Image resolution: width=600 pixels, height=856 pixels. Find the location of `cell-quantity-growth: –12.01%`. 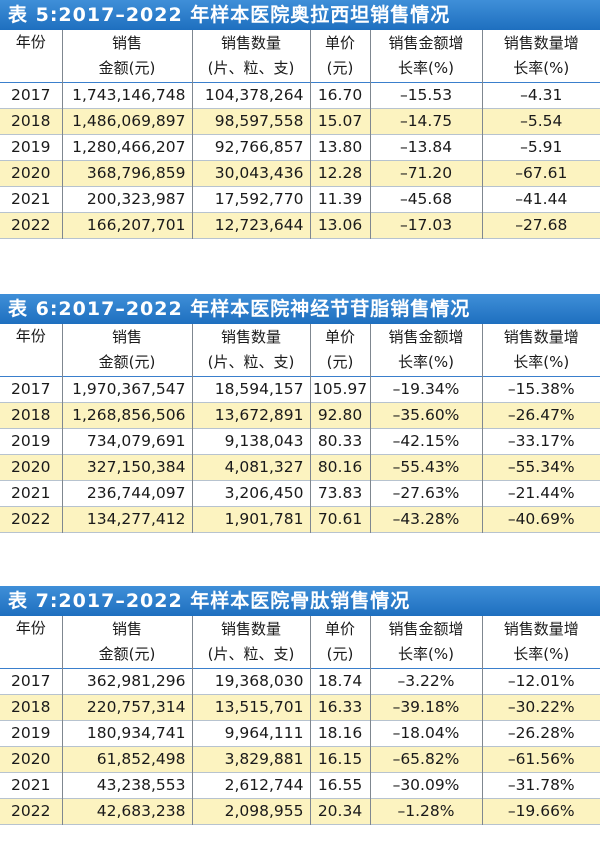

cell-quantity-growth: –12.01% is located at coordinates (541, 681).